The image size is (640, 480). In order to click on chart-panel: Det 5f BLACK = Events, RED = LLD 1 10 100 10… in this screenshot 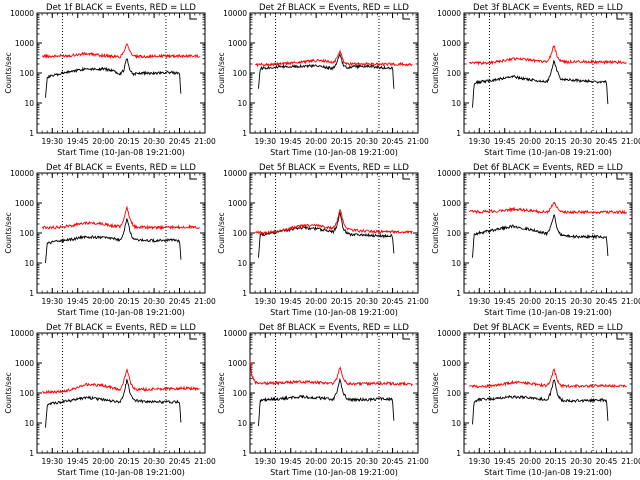, I will do `click(323, 240)`.